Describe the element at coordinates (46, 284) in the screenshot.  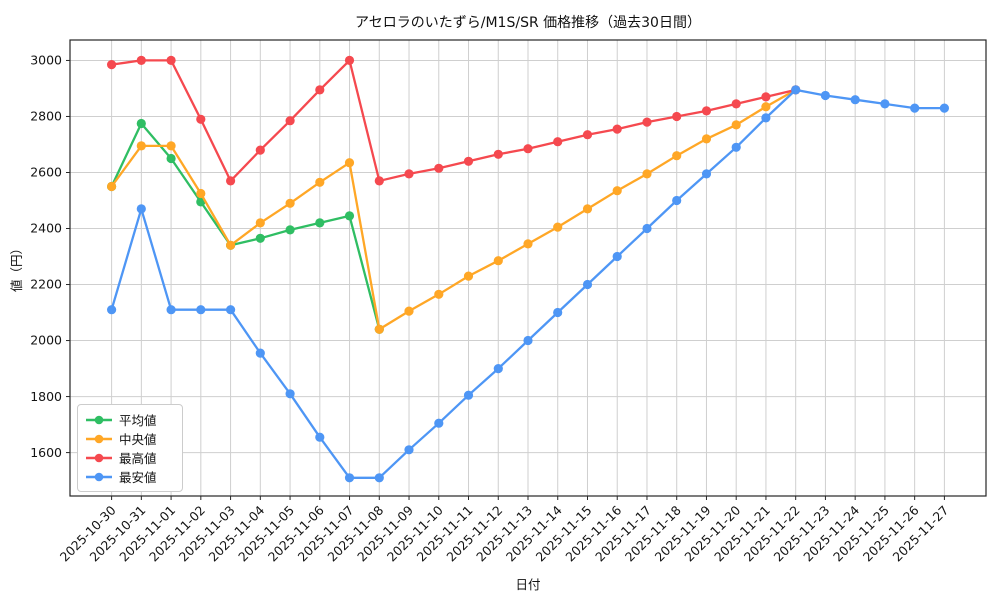
I see `y-tick-label: 2200` at that location.